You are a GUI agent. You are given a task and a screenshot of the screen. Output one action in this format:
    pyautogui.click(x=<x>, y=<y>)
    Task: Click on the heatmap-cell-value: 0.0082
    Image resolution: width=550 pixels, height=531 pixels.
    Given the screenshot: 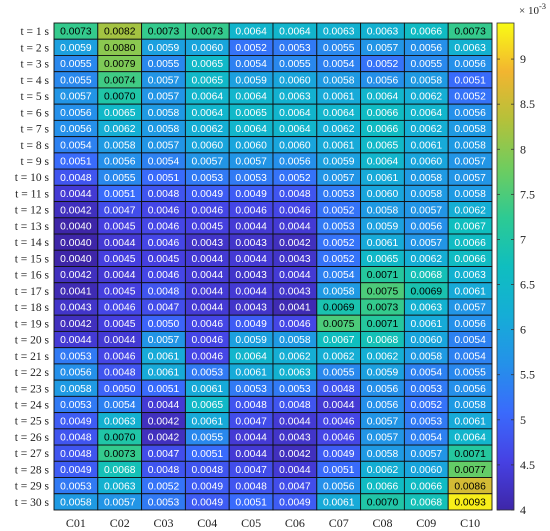 What is the action you would take?
    pyautogui.click(x=120, y=32)
    